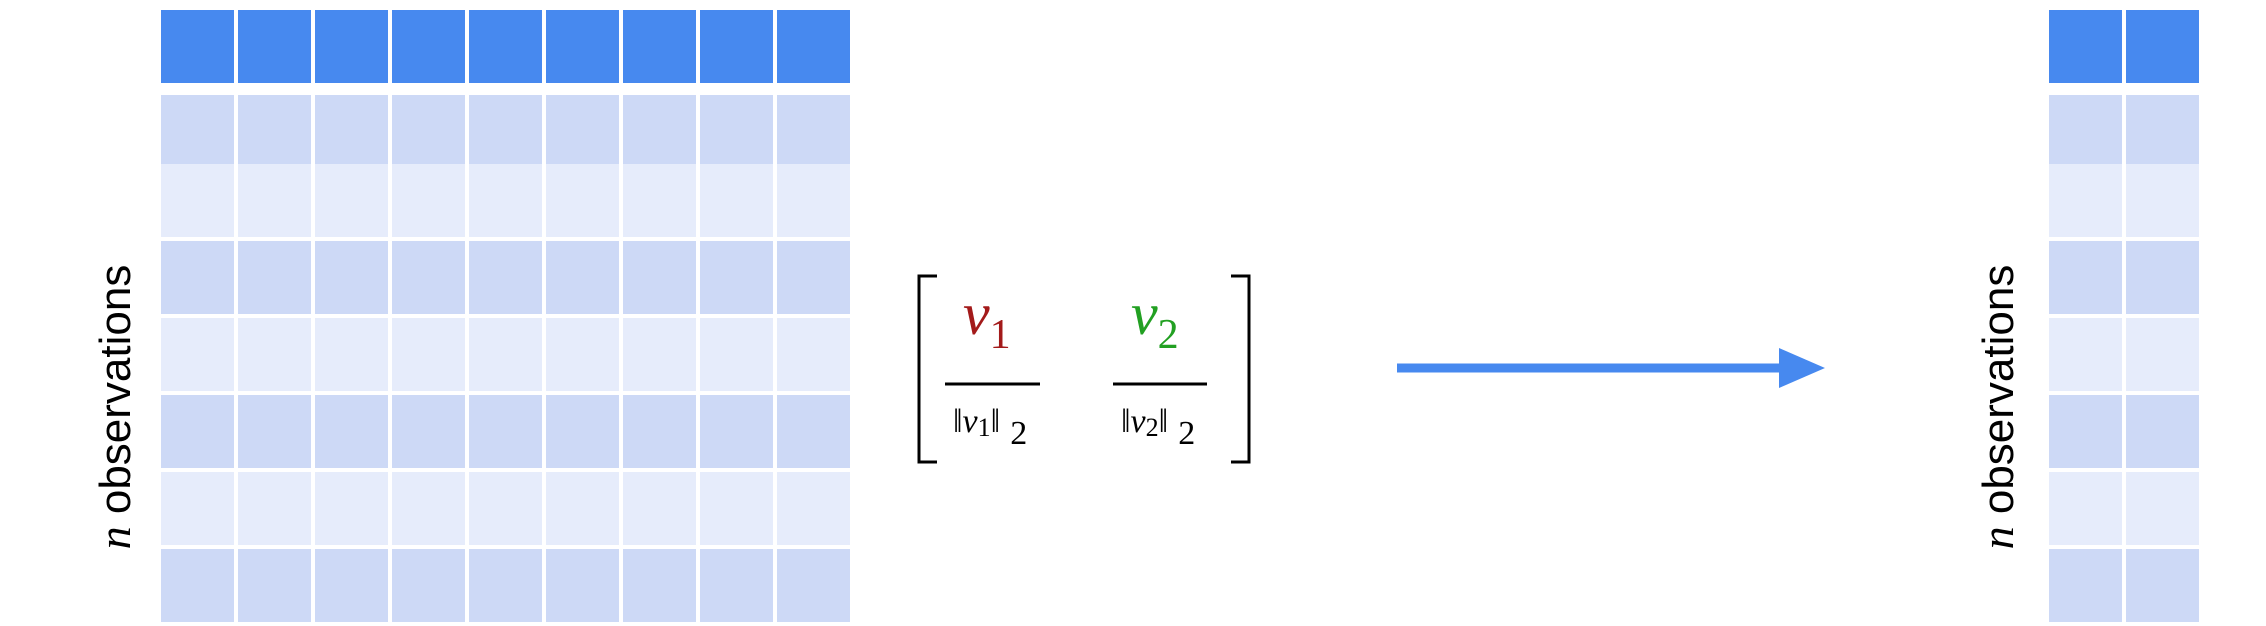 The height and width of the screenshot is (626, 2266). I want to click on right-data-matrix, so click(2124, 316).